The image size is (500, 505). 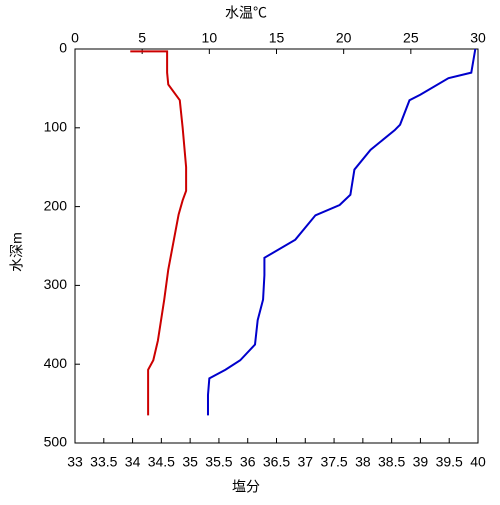 I want to click on y-tick-label: 200, so click(x=56, y=205).